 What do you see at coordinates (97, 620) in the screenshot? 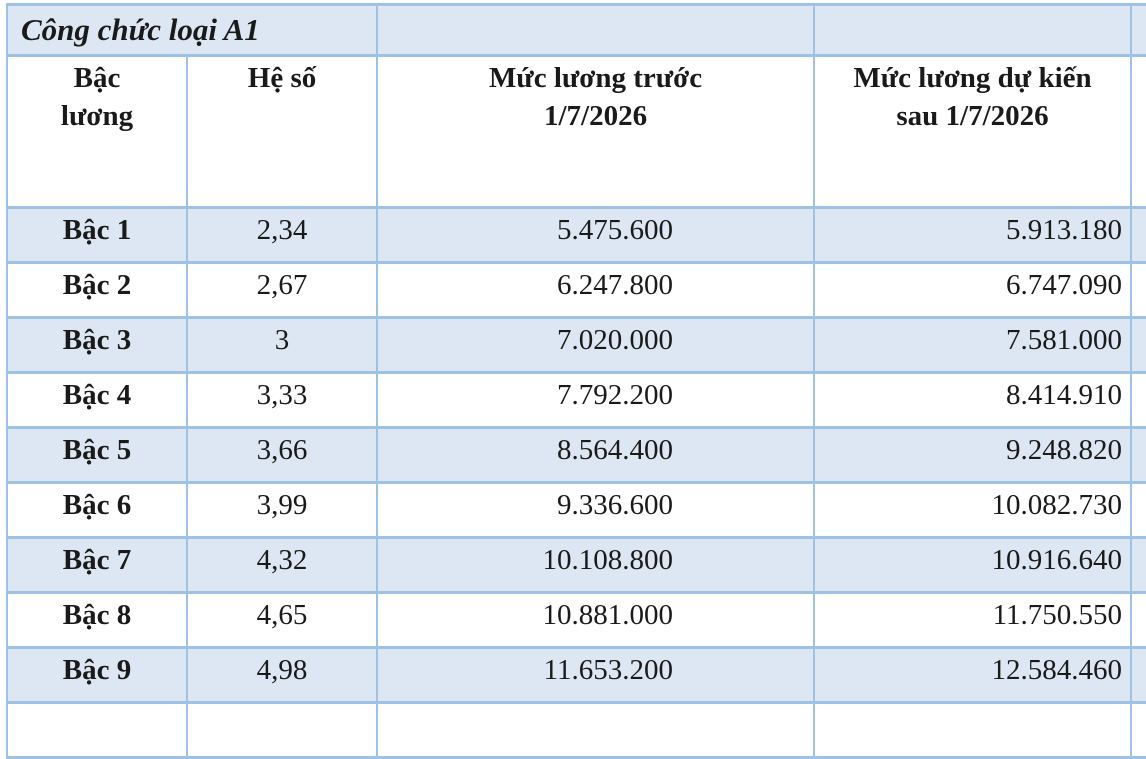
I see `level-cell: Bậc 8` at bounding box center [97, 620].